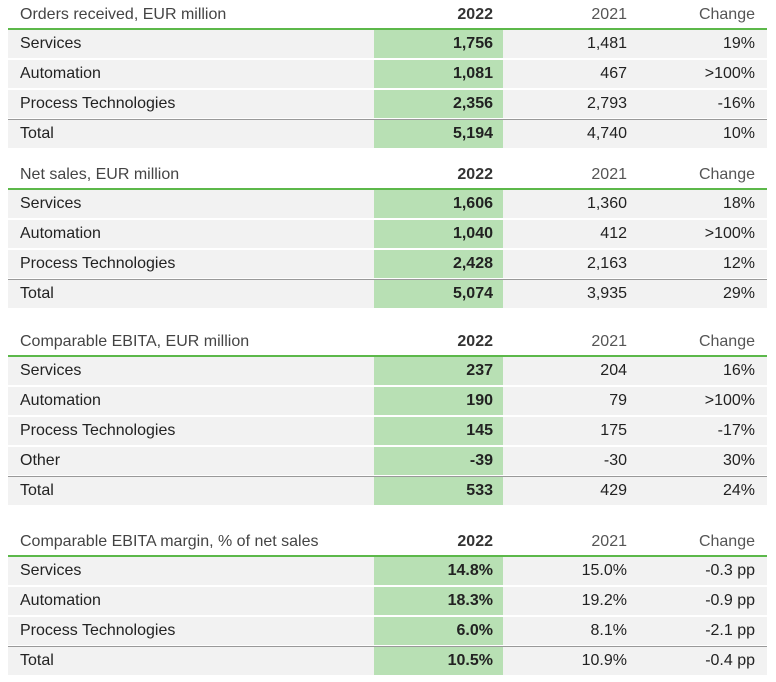 This screenshot has width=776, height=682. I want to click on value-2022: 6.0%, so click(438, 631).